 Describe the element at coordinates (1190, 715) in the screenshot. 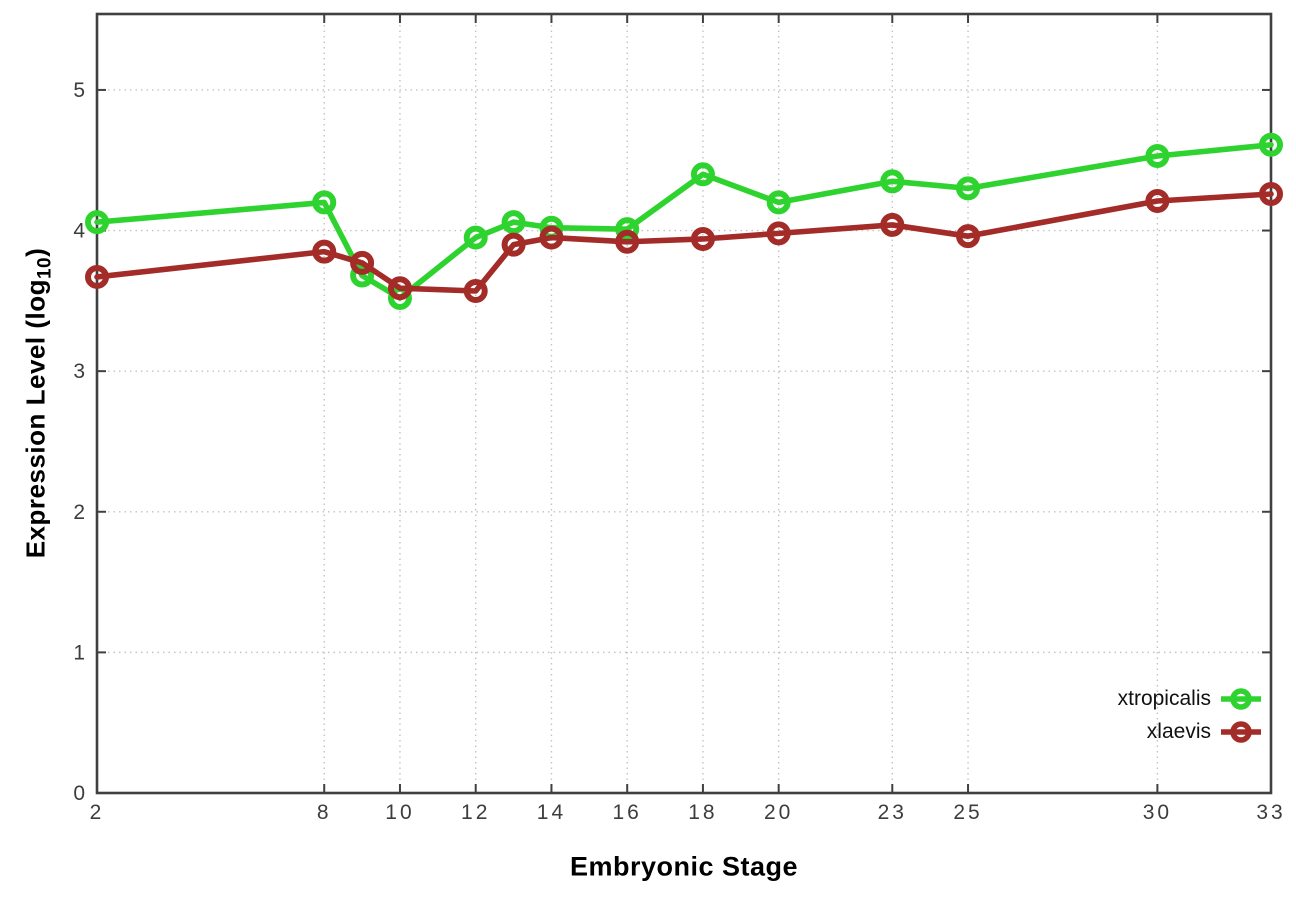

I see `legend: xtropicalis xlaevis` at that location.